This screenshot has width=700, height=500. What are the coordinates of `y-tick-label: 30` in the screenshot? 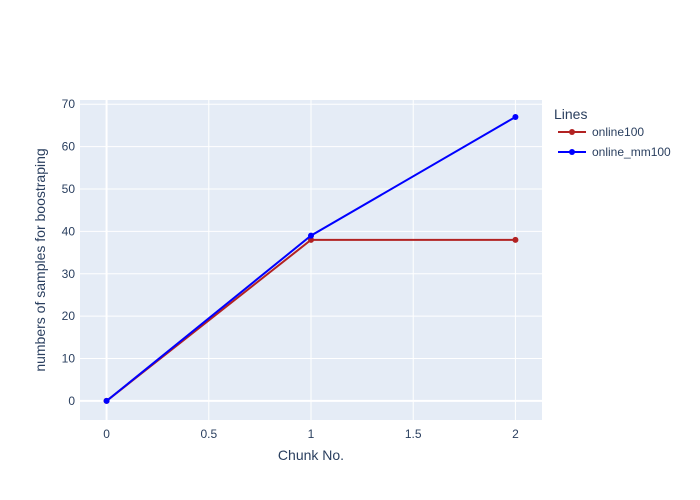 It's located at (69, 274).